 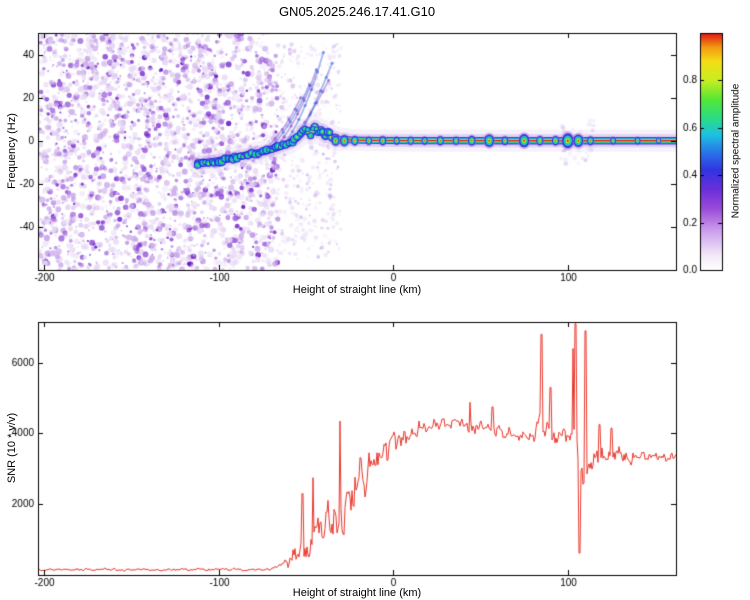 What do you see at coordinates (12, 448) in the screenshot?
I see `snr-y-axis-label: SNR (10 * v/v)` at bounding box center [12, 448].